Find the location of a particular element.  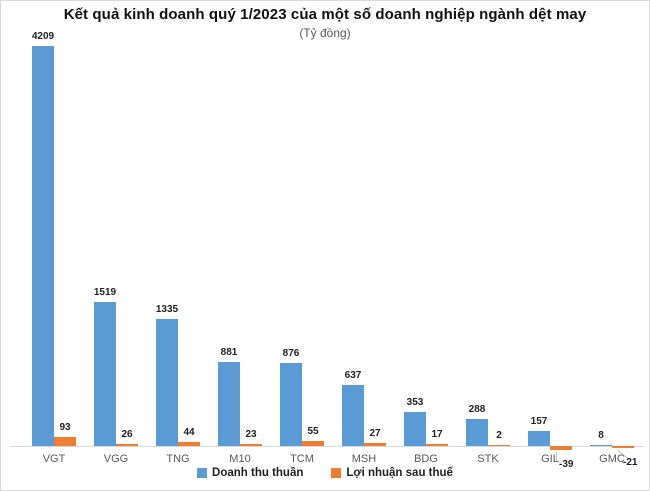

revenue-value-label: 353 is located at coordinates (415, 402).